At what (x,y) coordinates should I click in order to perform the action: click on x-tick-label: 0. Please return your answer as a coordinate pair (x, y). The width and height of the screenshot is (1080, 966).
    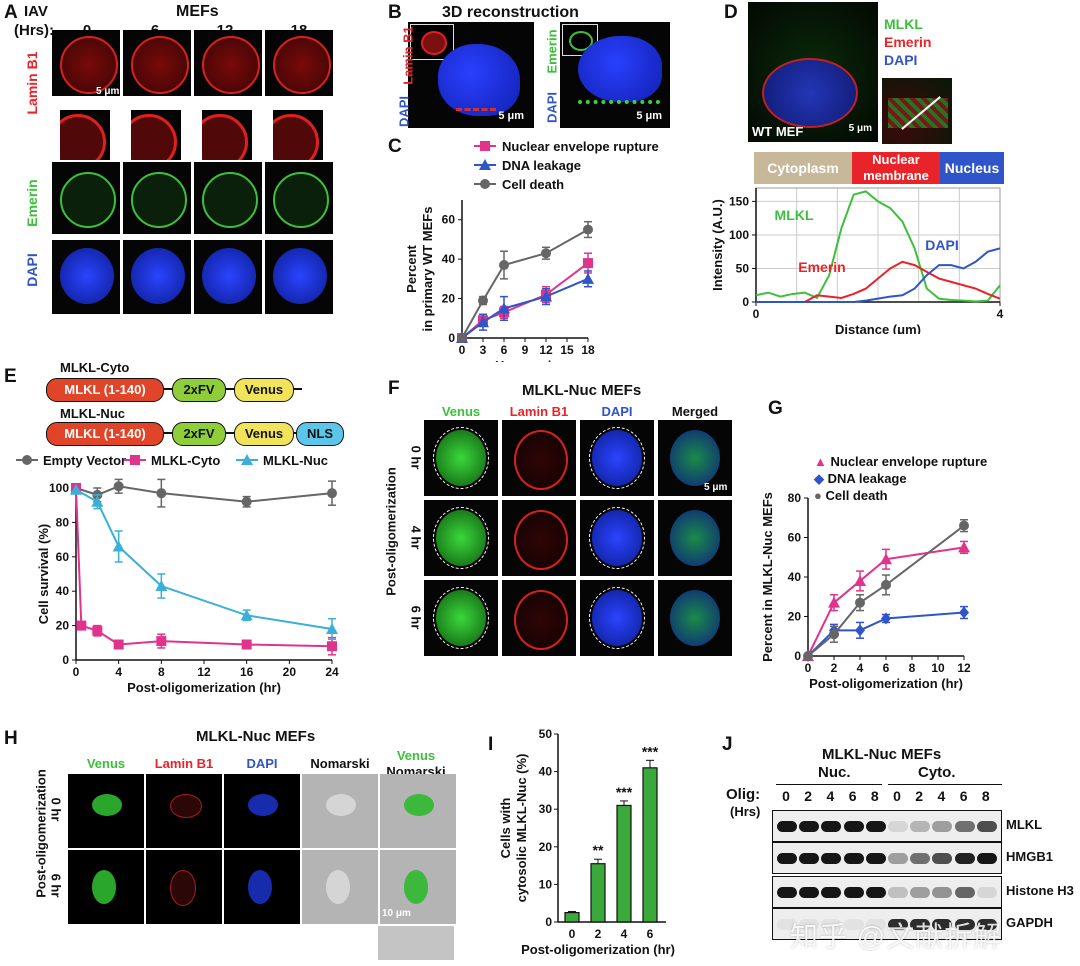
    Looking at the image, I should click on (572, 934).